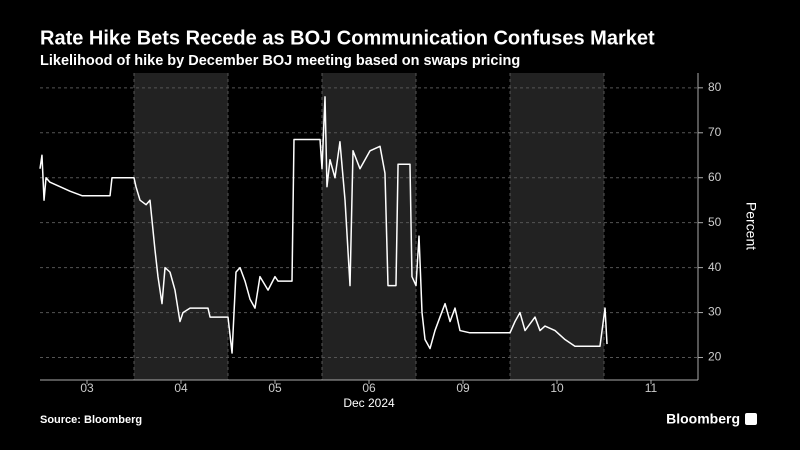  I want to click on x-tick-label: 04, so click(181, 388).